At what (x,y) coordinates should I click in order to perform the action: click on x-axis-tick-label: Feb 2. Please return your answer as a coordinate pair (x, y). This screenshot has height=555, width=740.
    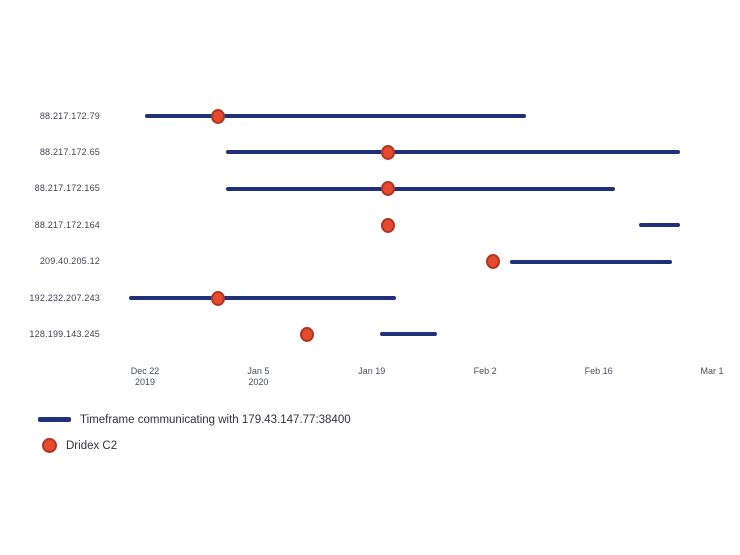
    Looking at the image, I should click on (485, 371).